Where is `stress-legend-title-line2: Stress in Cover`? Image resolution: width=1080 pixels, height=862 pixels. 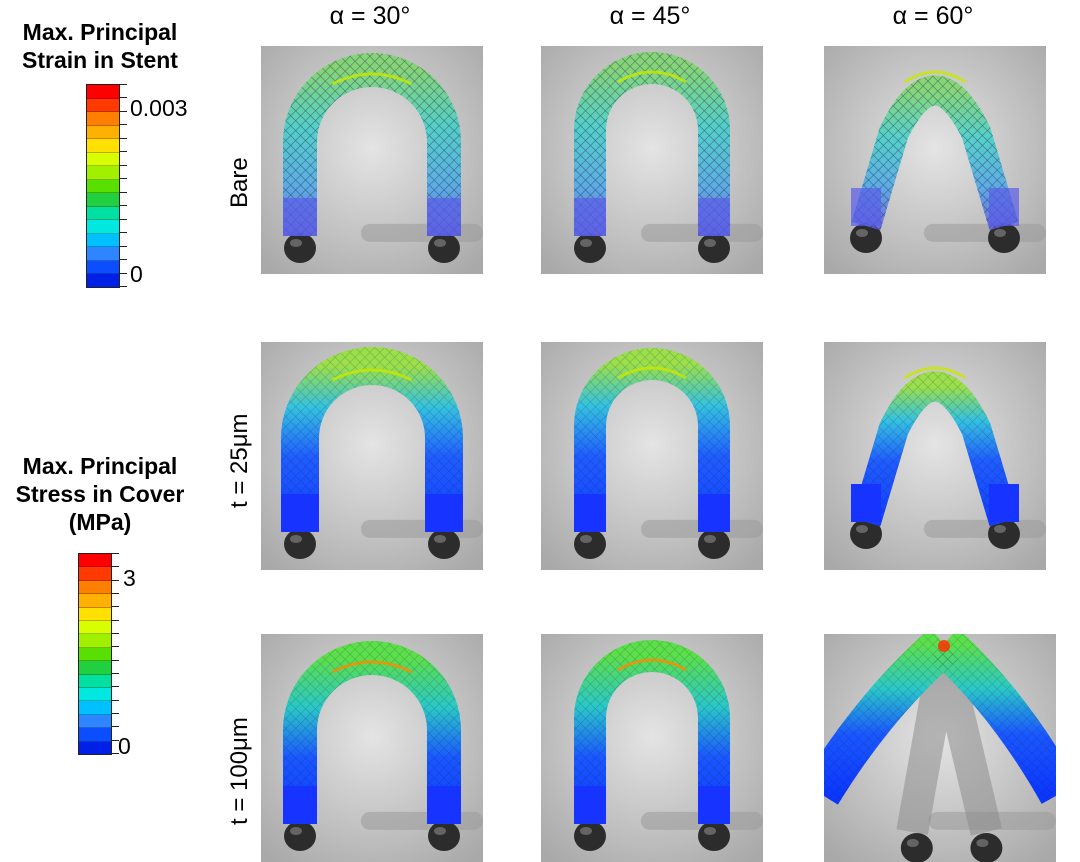 stress-legend-title-line2: Stress in Cover is located at coordinates (100, 494).